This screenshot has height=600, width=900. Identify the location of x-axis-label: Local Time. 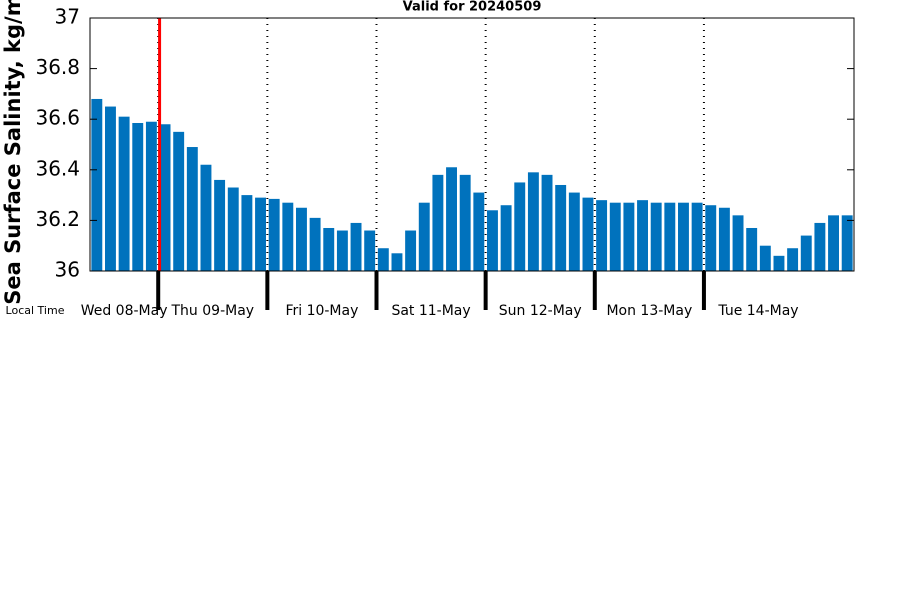
(35, 310).